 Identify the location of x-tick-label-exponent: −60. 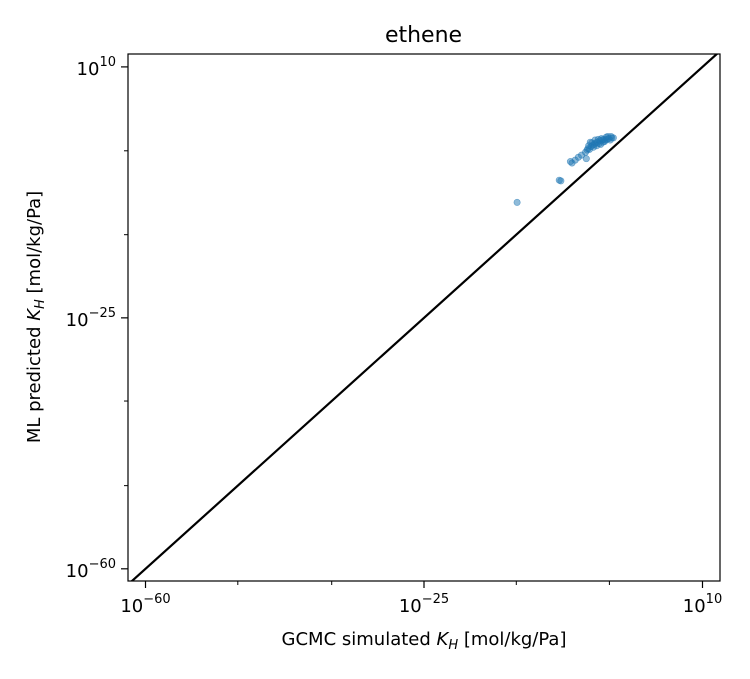
(156, 599).